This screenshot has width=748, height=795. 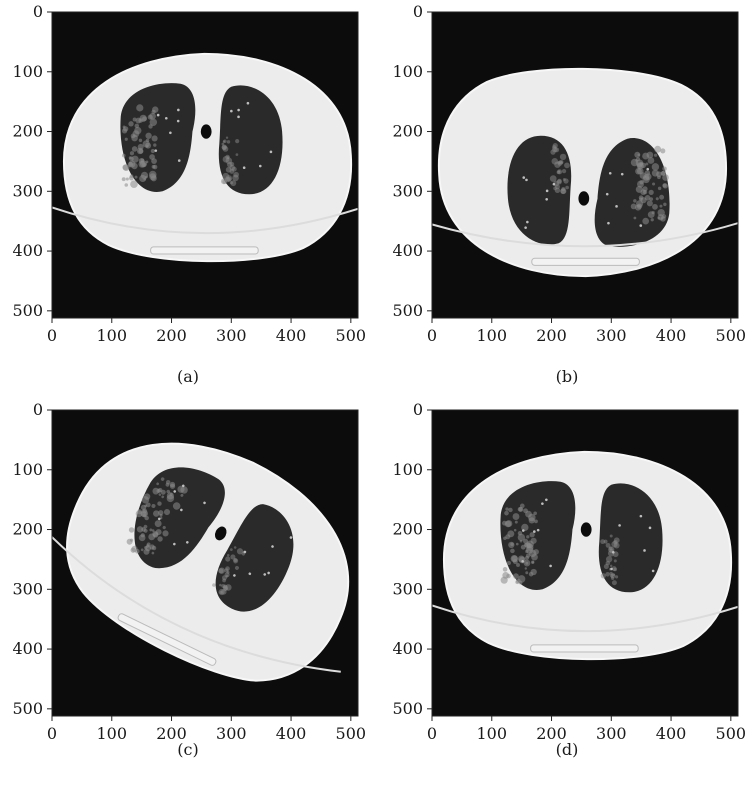 What do you see at coordinates (567, 376) in the screenshot?
I see `caption-b: (b)` at bounding box center [567, 376].